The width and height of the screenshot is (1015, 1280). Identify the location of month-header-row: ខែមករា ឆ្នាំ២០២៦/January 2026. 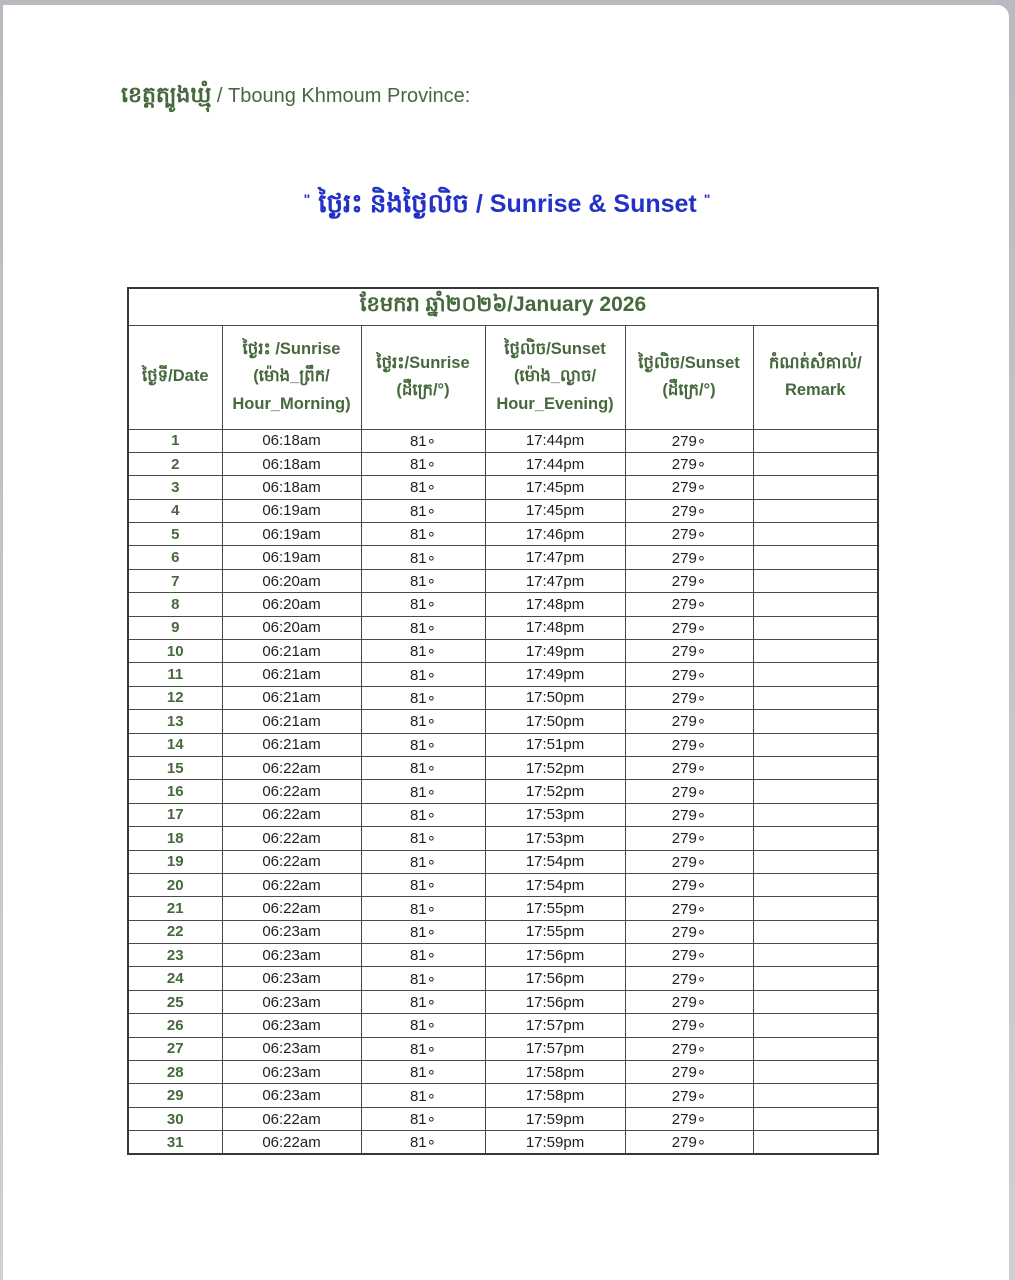
(503, 306).